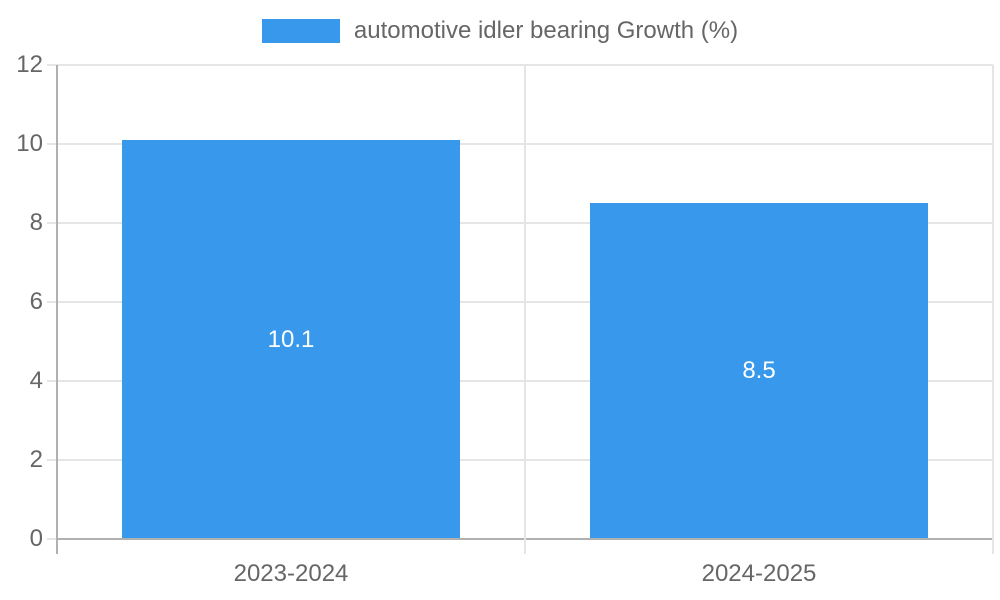 The image size is (1000, 600). I want to click on x-tick-label: 2023-2024, so click(291, 573).